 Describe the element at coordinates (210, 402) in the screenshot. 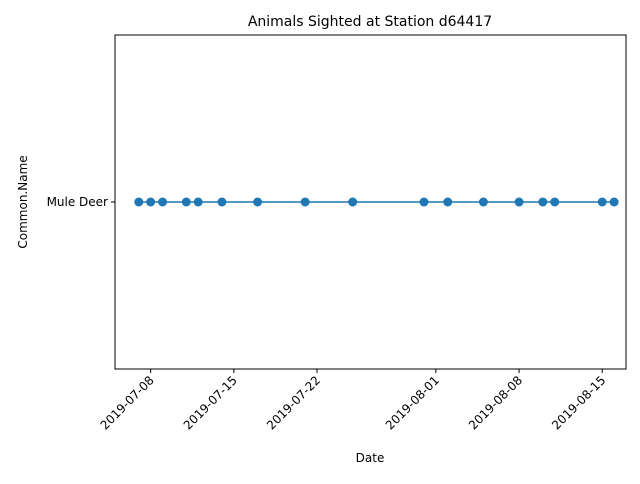

I see `x-tick-label: 2019-07-15` at that location.